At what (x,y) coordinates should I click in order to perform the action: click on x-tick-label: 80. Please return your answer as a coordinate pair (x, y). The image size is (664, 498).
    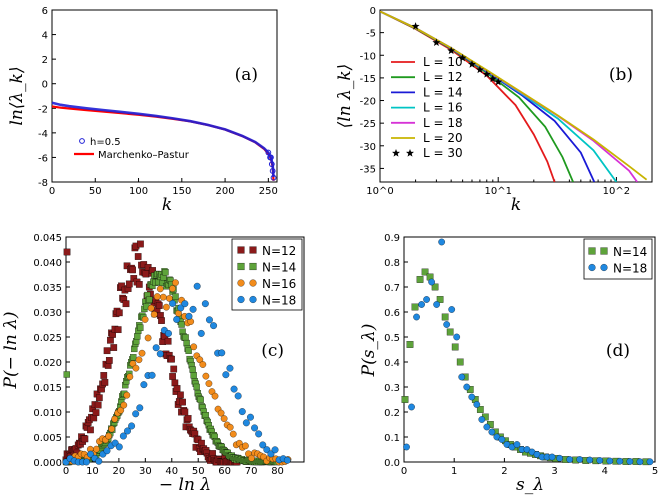
    Looking at the image, I should click on (277, 471).